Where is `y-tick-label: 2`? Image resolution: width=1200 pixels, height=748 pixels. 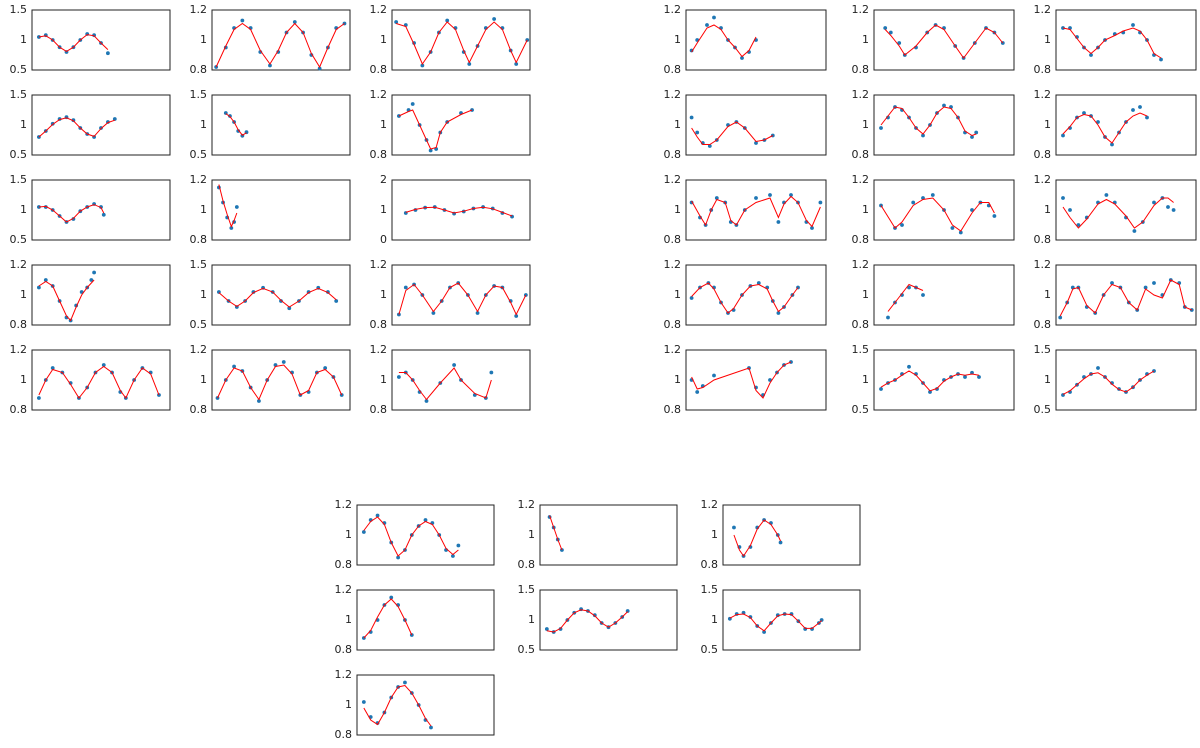 y-tick-label: 2 is located at coordinates (383, 179).